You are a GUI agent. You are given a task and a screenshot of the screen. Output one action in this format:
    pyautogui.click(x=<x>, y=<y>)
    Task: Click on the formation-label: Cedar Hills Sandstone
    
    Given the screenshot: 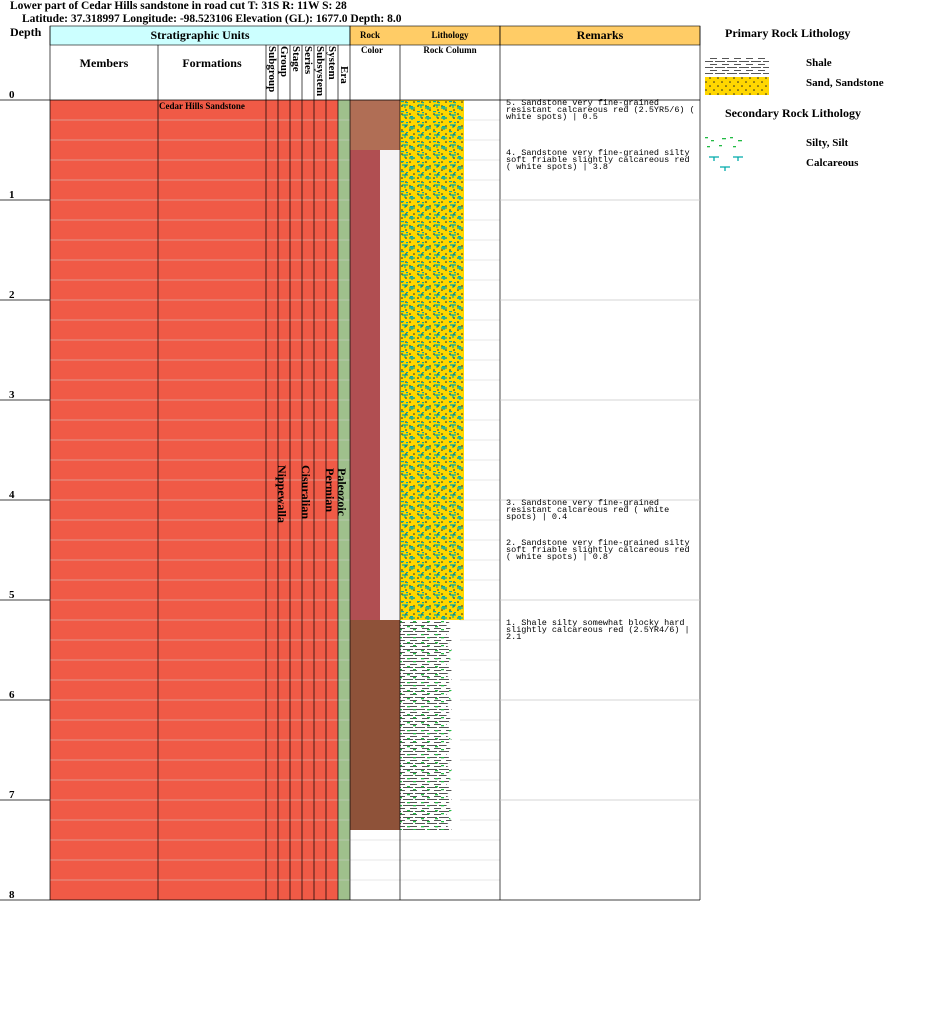 What is the action you would take?
    pyautogui.click(x=202, y=106)
    